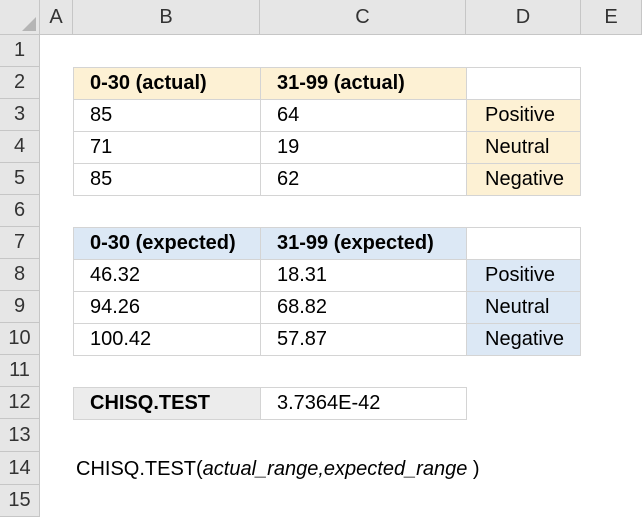 This screenshot has width=642, height=517. Describe the element at coordinates (523, 243) in the screenshot. I see `expected-header-d` at that location.